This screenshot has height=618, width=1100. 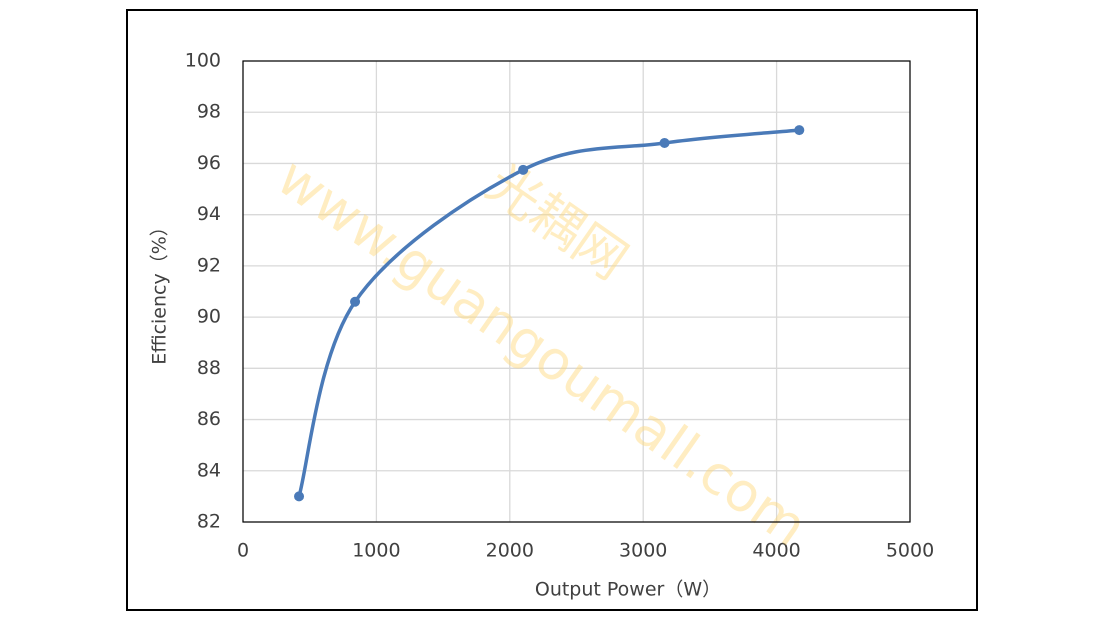 What do you see at coordinates (203, 61) in the screenshot?
I see `y-tick-label: 100` at bounding box center [203, 61].